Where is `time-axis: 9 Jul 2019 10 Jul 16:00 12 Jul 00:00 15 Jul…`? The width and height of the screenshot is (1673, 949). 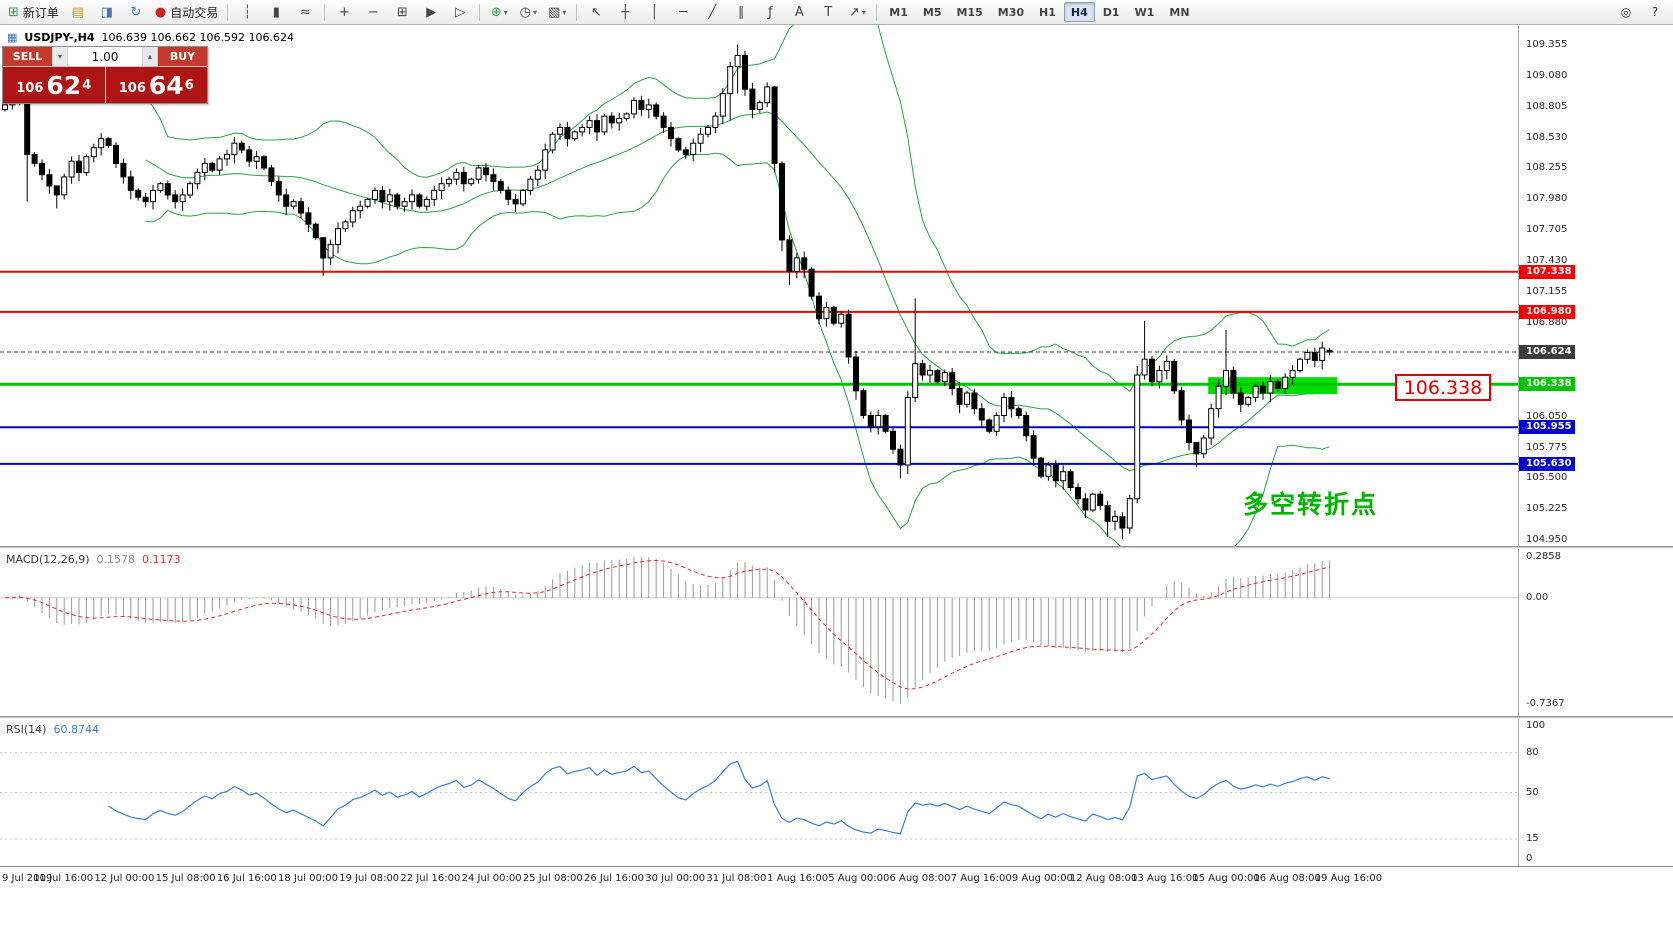 time-axis: 9 Jul 2019 10 Jul 16:00 12 Jul 00:00 15 Jul… is located at coordinates (836, 879).